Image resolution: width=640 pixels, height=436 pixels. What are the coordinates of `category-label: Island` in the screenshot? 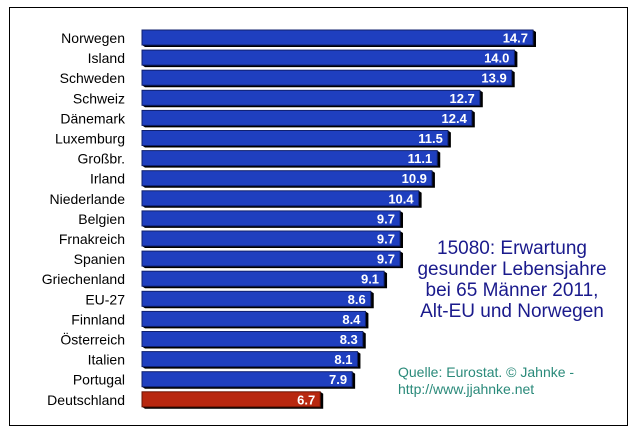 It's located at (106, 58).